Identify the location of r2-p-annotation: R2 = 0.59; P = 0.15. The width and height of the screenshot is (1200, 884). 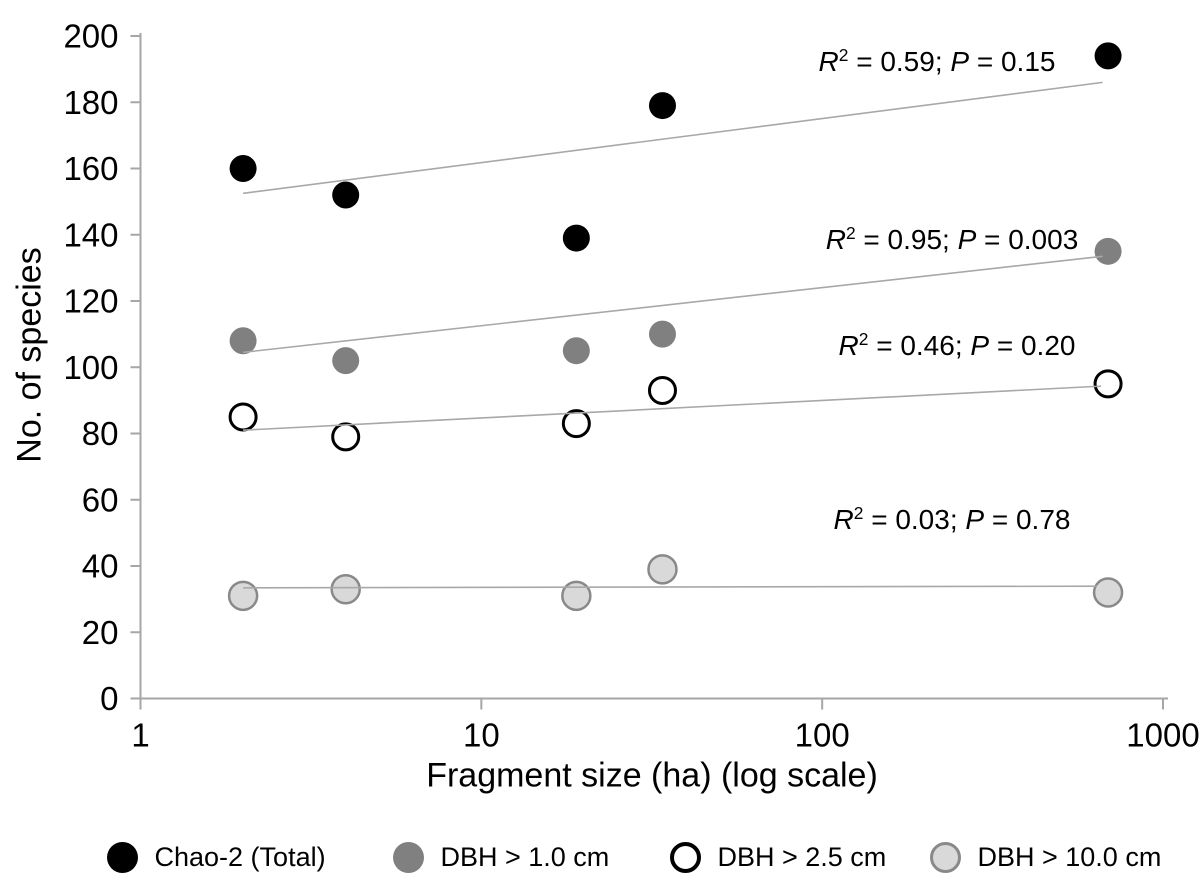
(937, 61).